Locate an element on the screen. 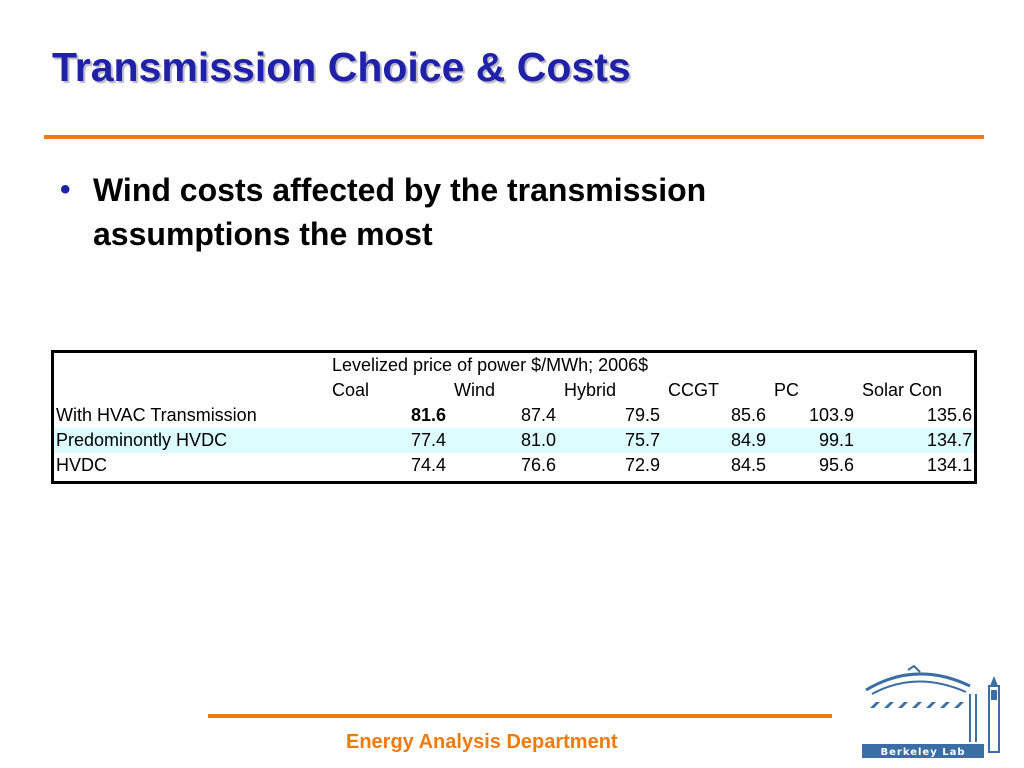 Image resolution: width=1024 pixels, height=768 pixels. column-header-ccgt: CCGT is located at coordinates (693, 390).